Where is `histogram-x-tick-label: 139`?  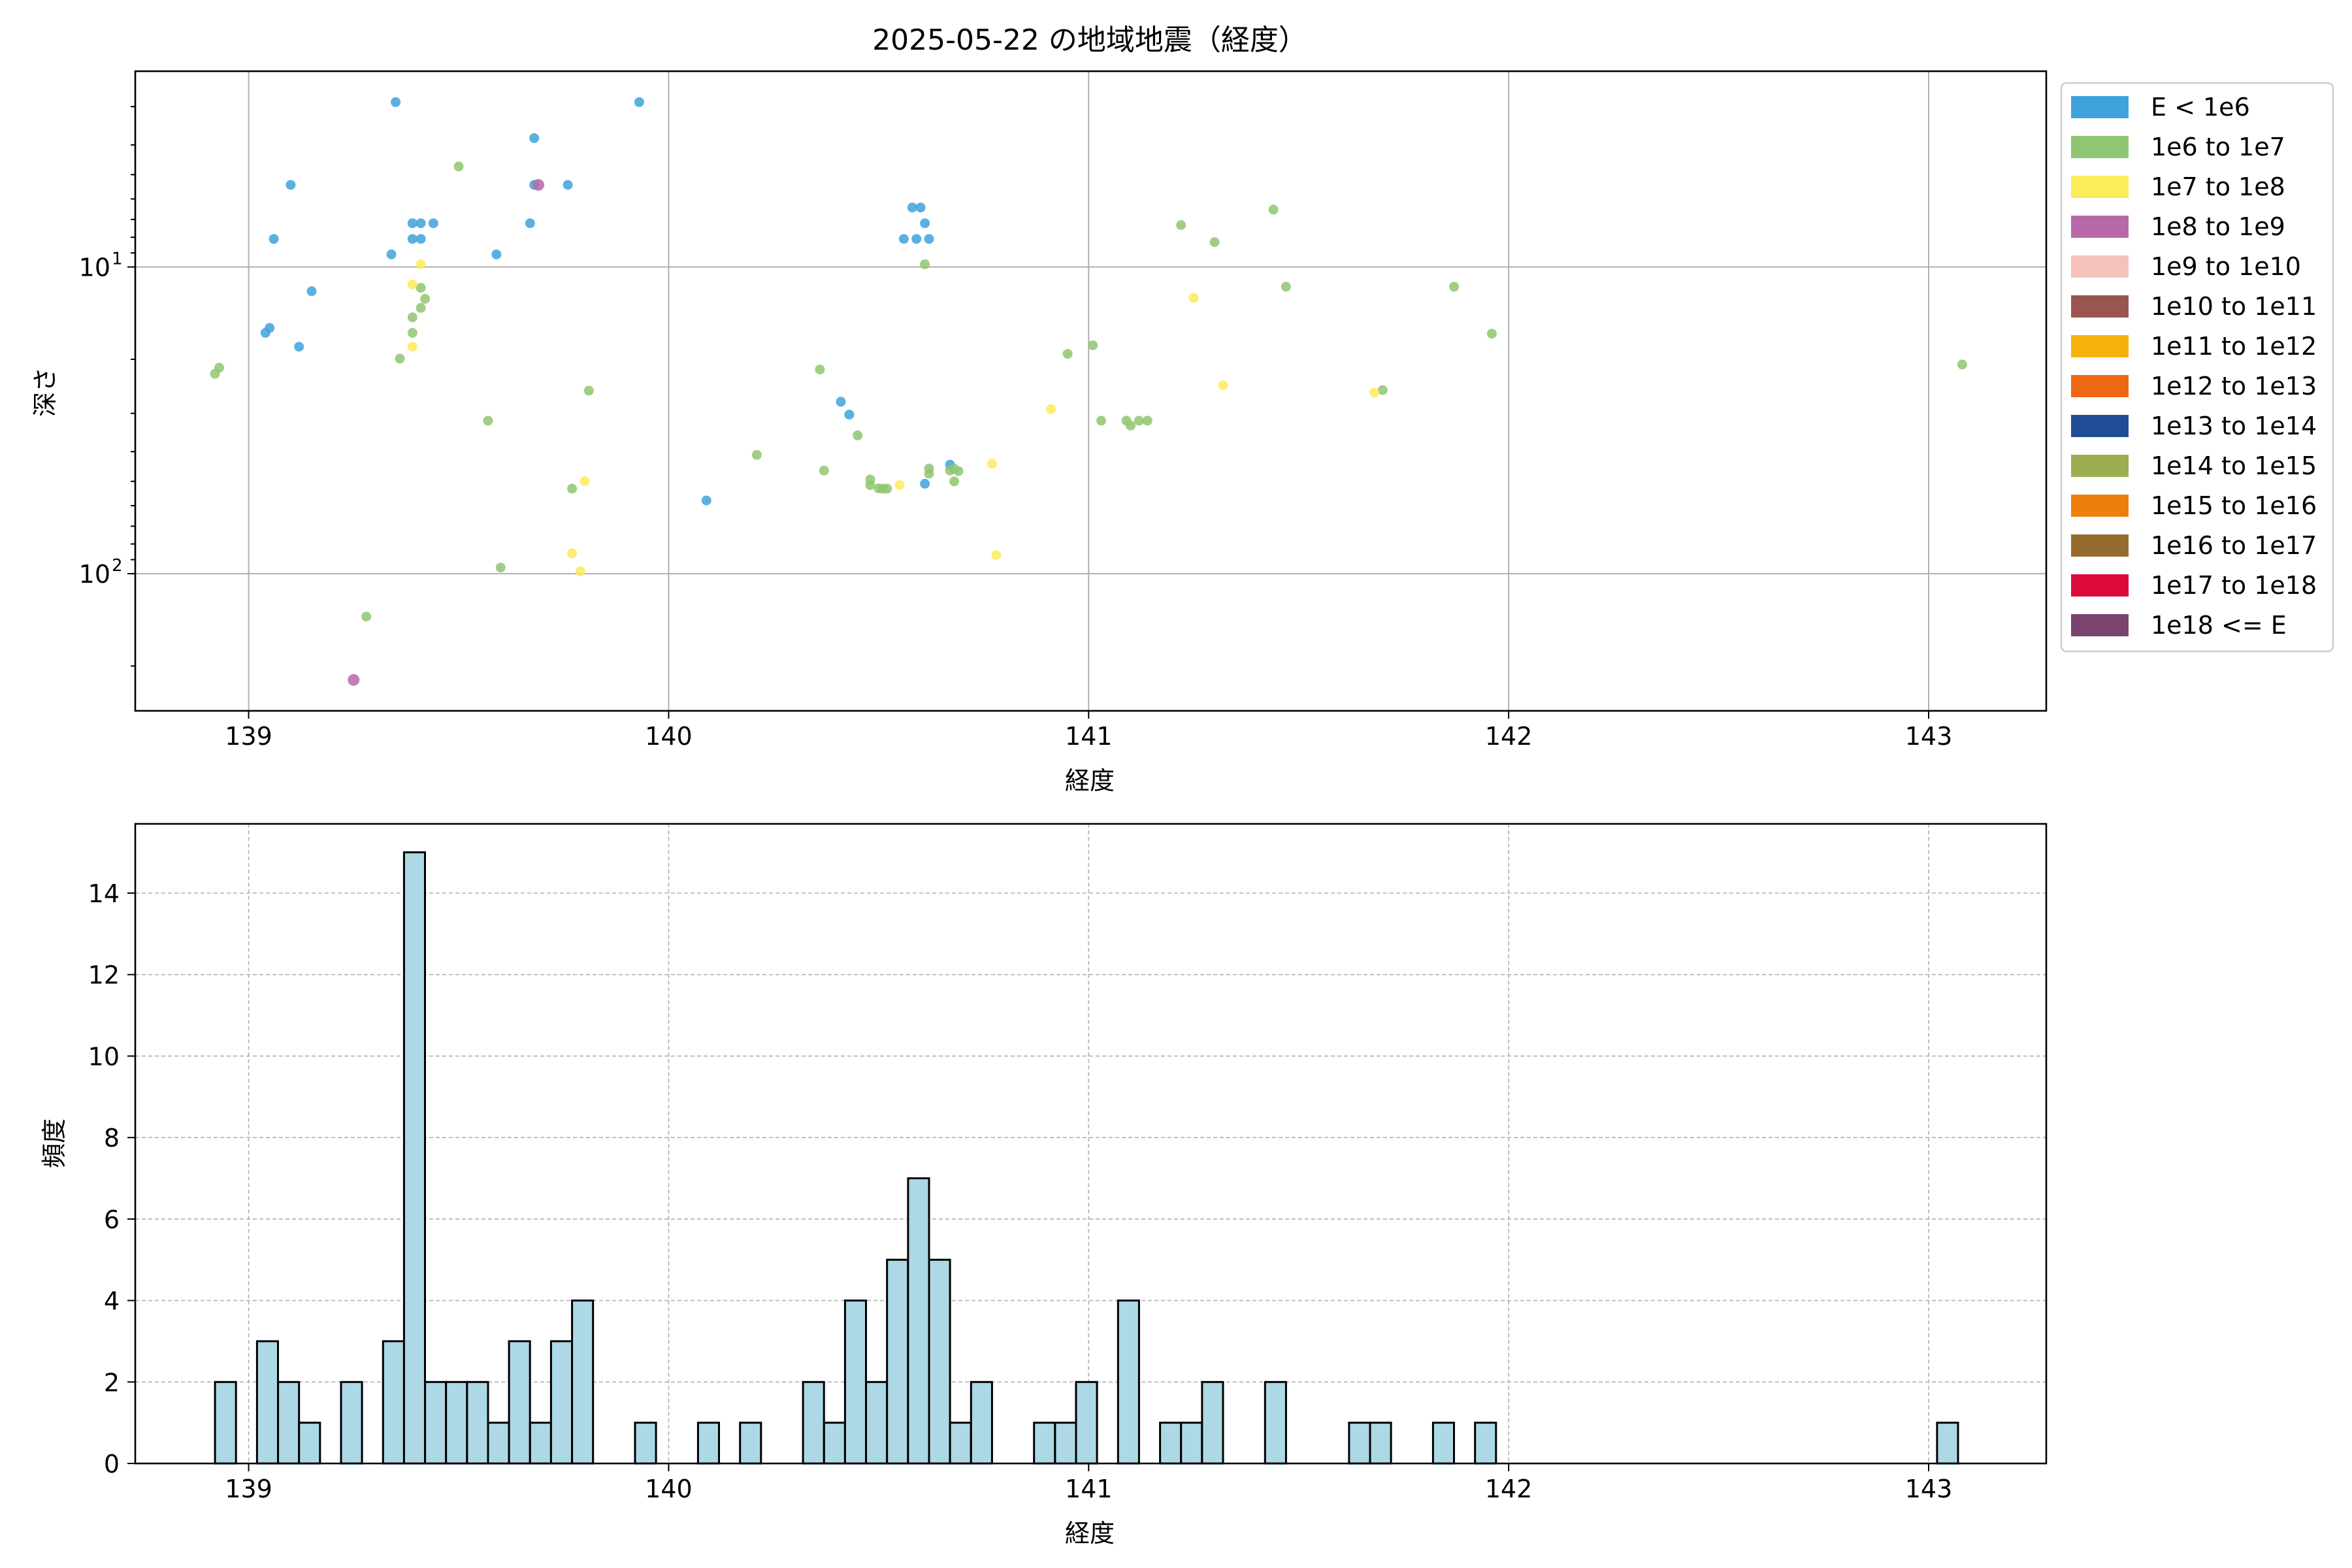
histogram-x-tick-label: 139 is located at coordinates (248, 1489).